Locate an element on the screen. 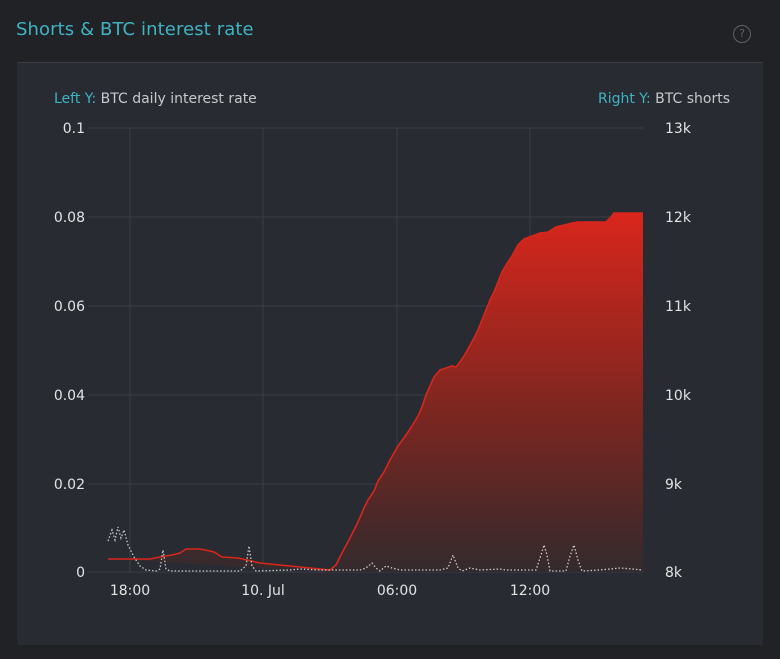 The height and width of the screenshot is (659, 780). x-tick: 18:00 is located at coordinates (130, 591).